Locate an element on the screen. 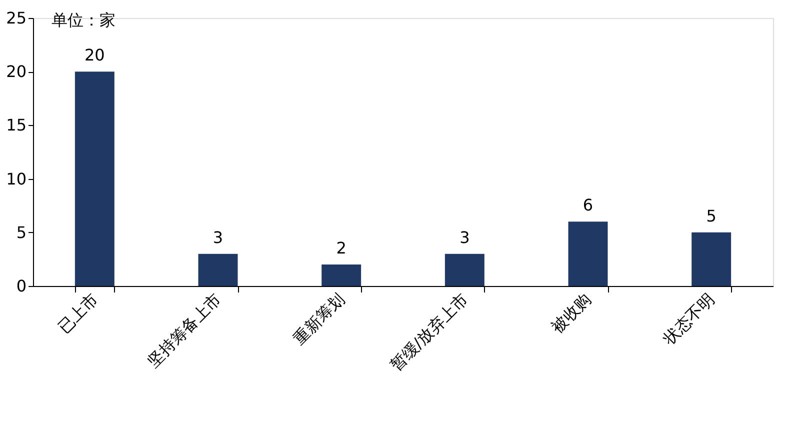 This screenshot has height=432, width=795. y-tick-label: 10 is located at coordinates (16, 178).